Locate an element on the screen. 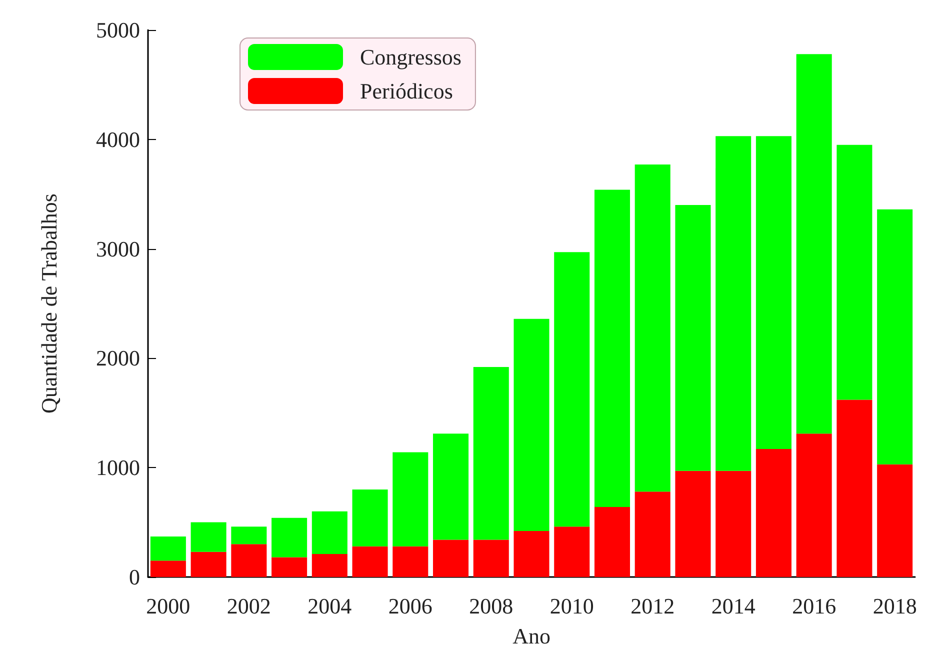 Image resolution: width=929 pixels, height=672 pixels. legend-label: Congressos is located at coordinates (411, 57).